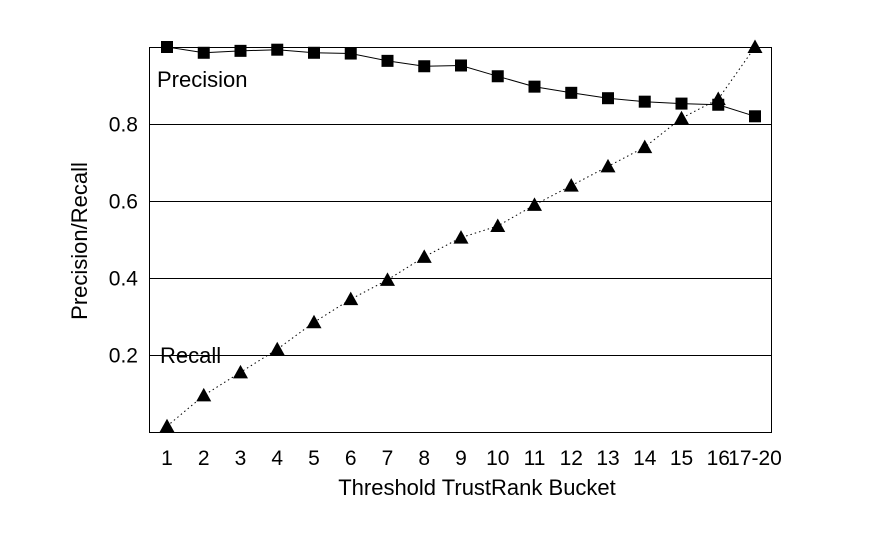 Image resolution: width=884 pixels, height=538 pixels. I want to click on x-tick-label: 5, so click(314, 458).